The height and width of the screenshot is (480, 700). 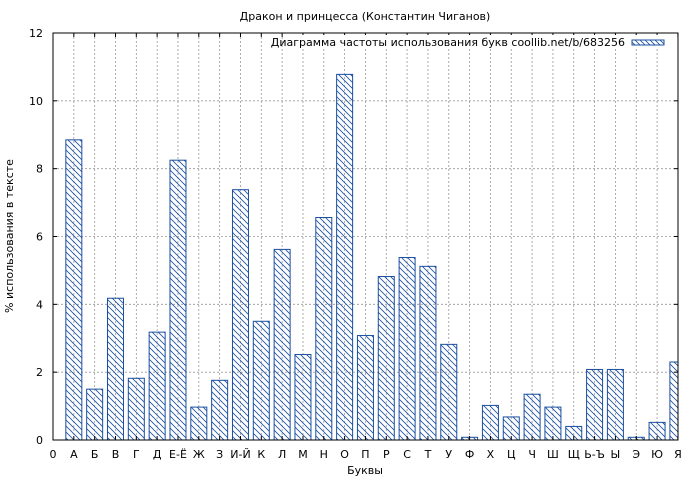 I want to click on legend-background, so click(x=479, y=42).